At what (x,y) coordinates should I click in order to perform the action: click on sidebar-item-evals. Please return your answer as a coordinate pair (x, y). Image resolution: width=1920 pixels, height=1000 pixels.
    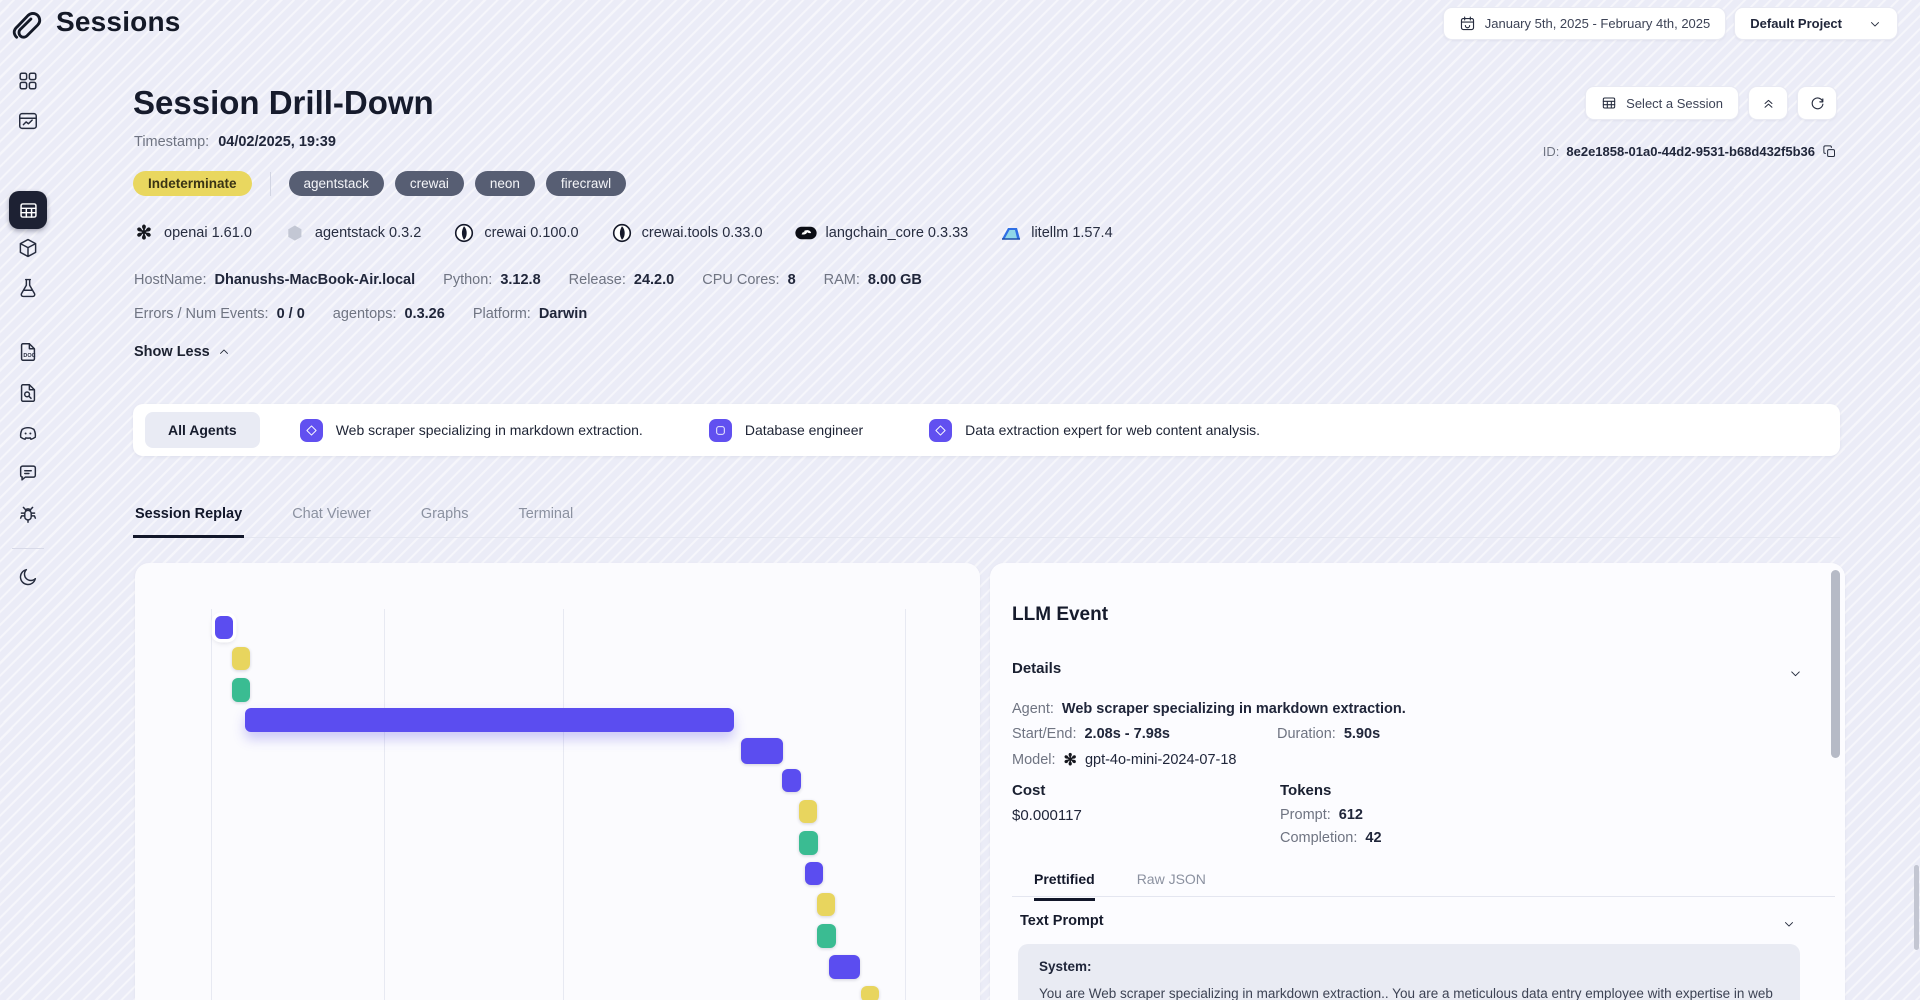
    Looking at the image, I should click on (28, 288).